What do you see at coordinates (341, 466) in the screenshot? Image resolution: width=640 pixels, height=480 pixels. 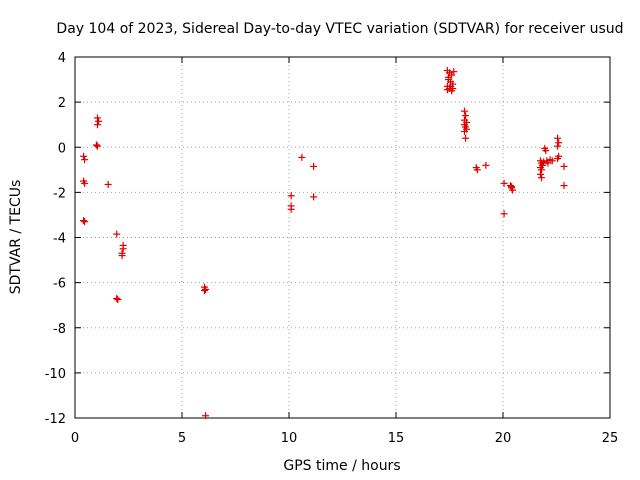 I see `x-axis-label: GPS time / hours` at bounding box center [341, 466].